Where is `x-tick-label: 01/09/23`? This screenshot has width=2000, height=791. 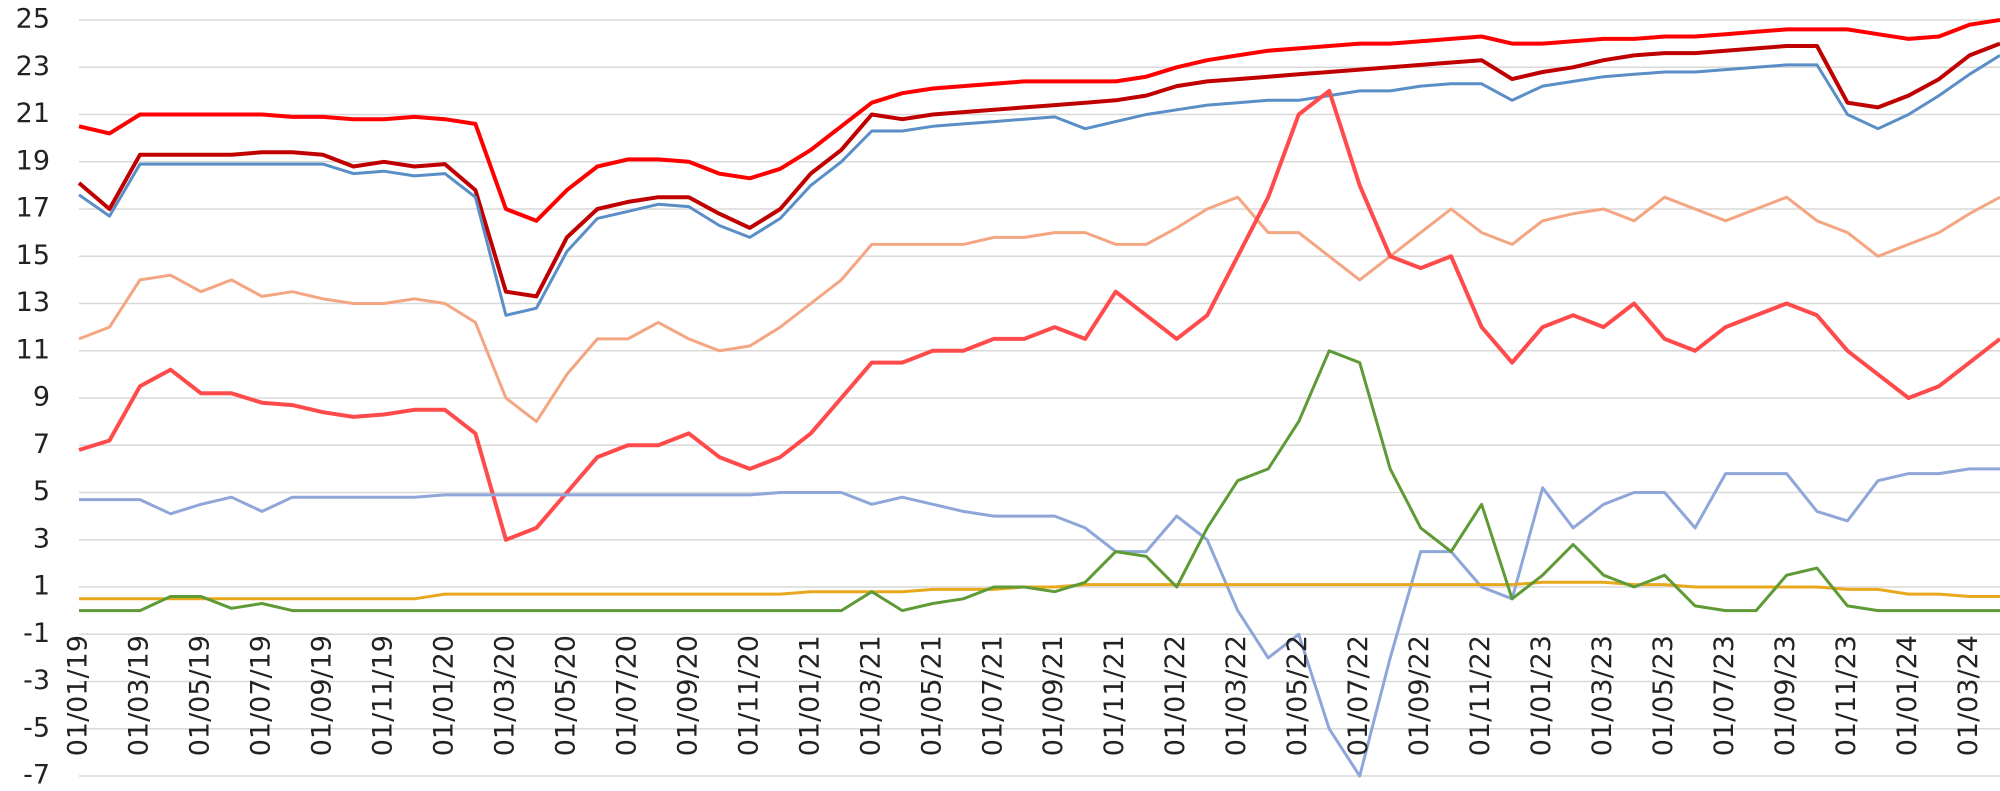
x-tick-label: 01/09/23 is located at coordinates (1785, 695).